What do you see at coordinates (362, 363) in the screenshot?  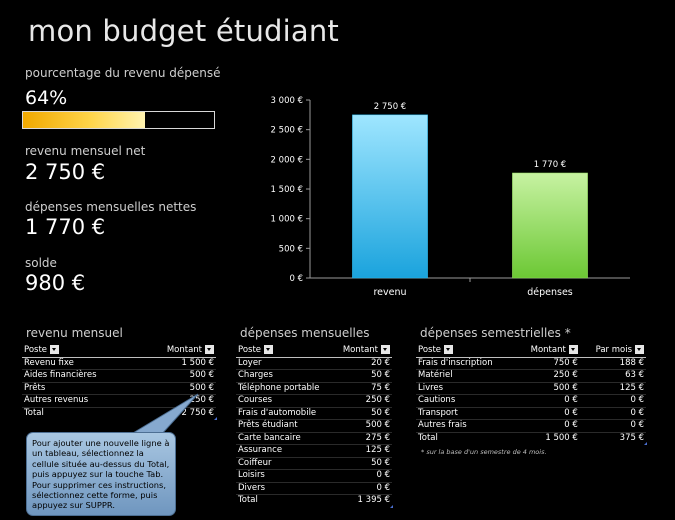 I see `monthly-cell: 20 €` at bounding box center [362, 363].